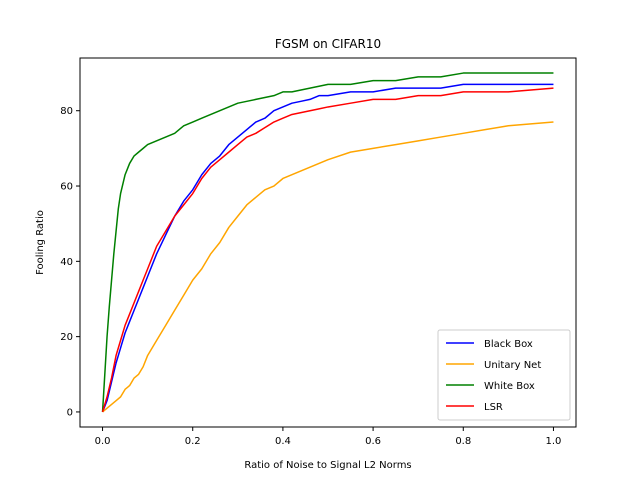 This screenshot has width=640, height=480. Describe the element at coordinates (40, 242) in the screenshot. I see `y-axis-label: Fooling Ratio` at that location.